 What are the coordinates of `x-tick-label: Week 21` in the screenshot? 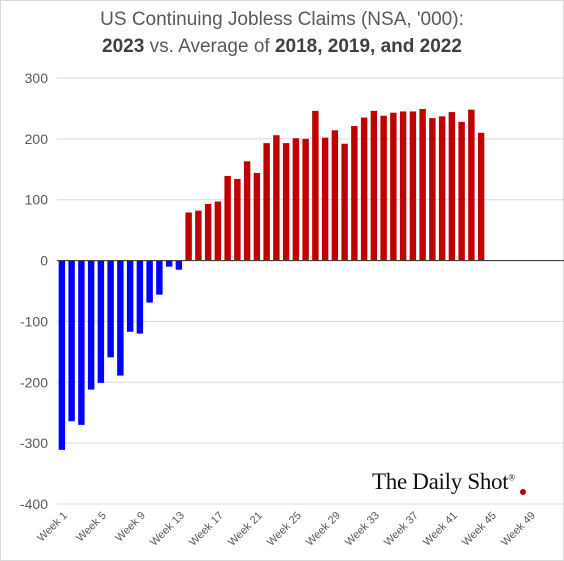 It's located at (245, 529).